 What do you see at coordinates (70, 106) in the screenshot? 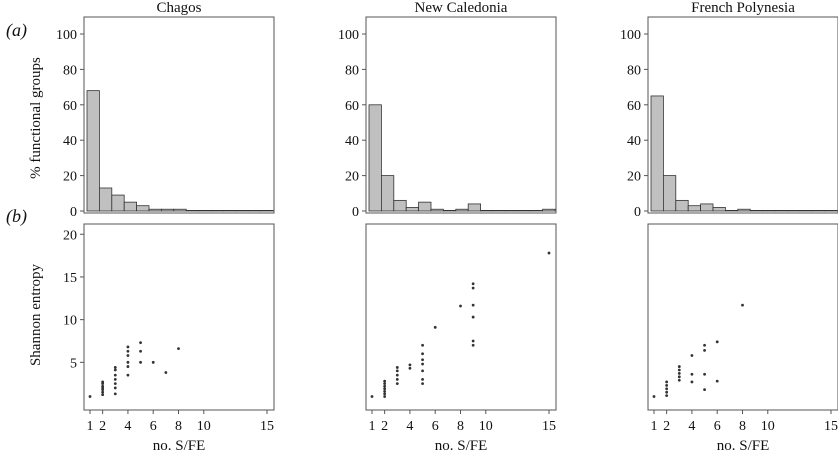
I see `y-tick-label: 60` at bounding box center [70, 106].